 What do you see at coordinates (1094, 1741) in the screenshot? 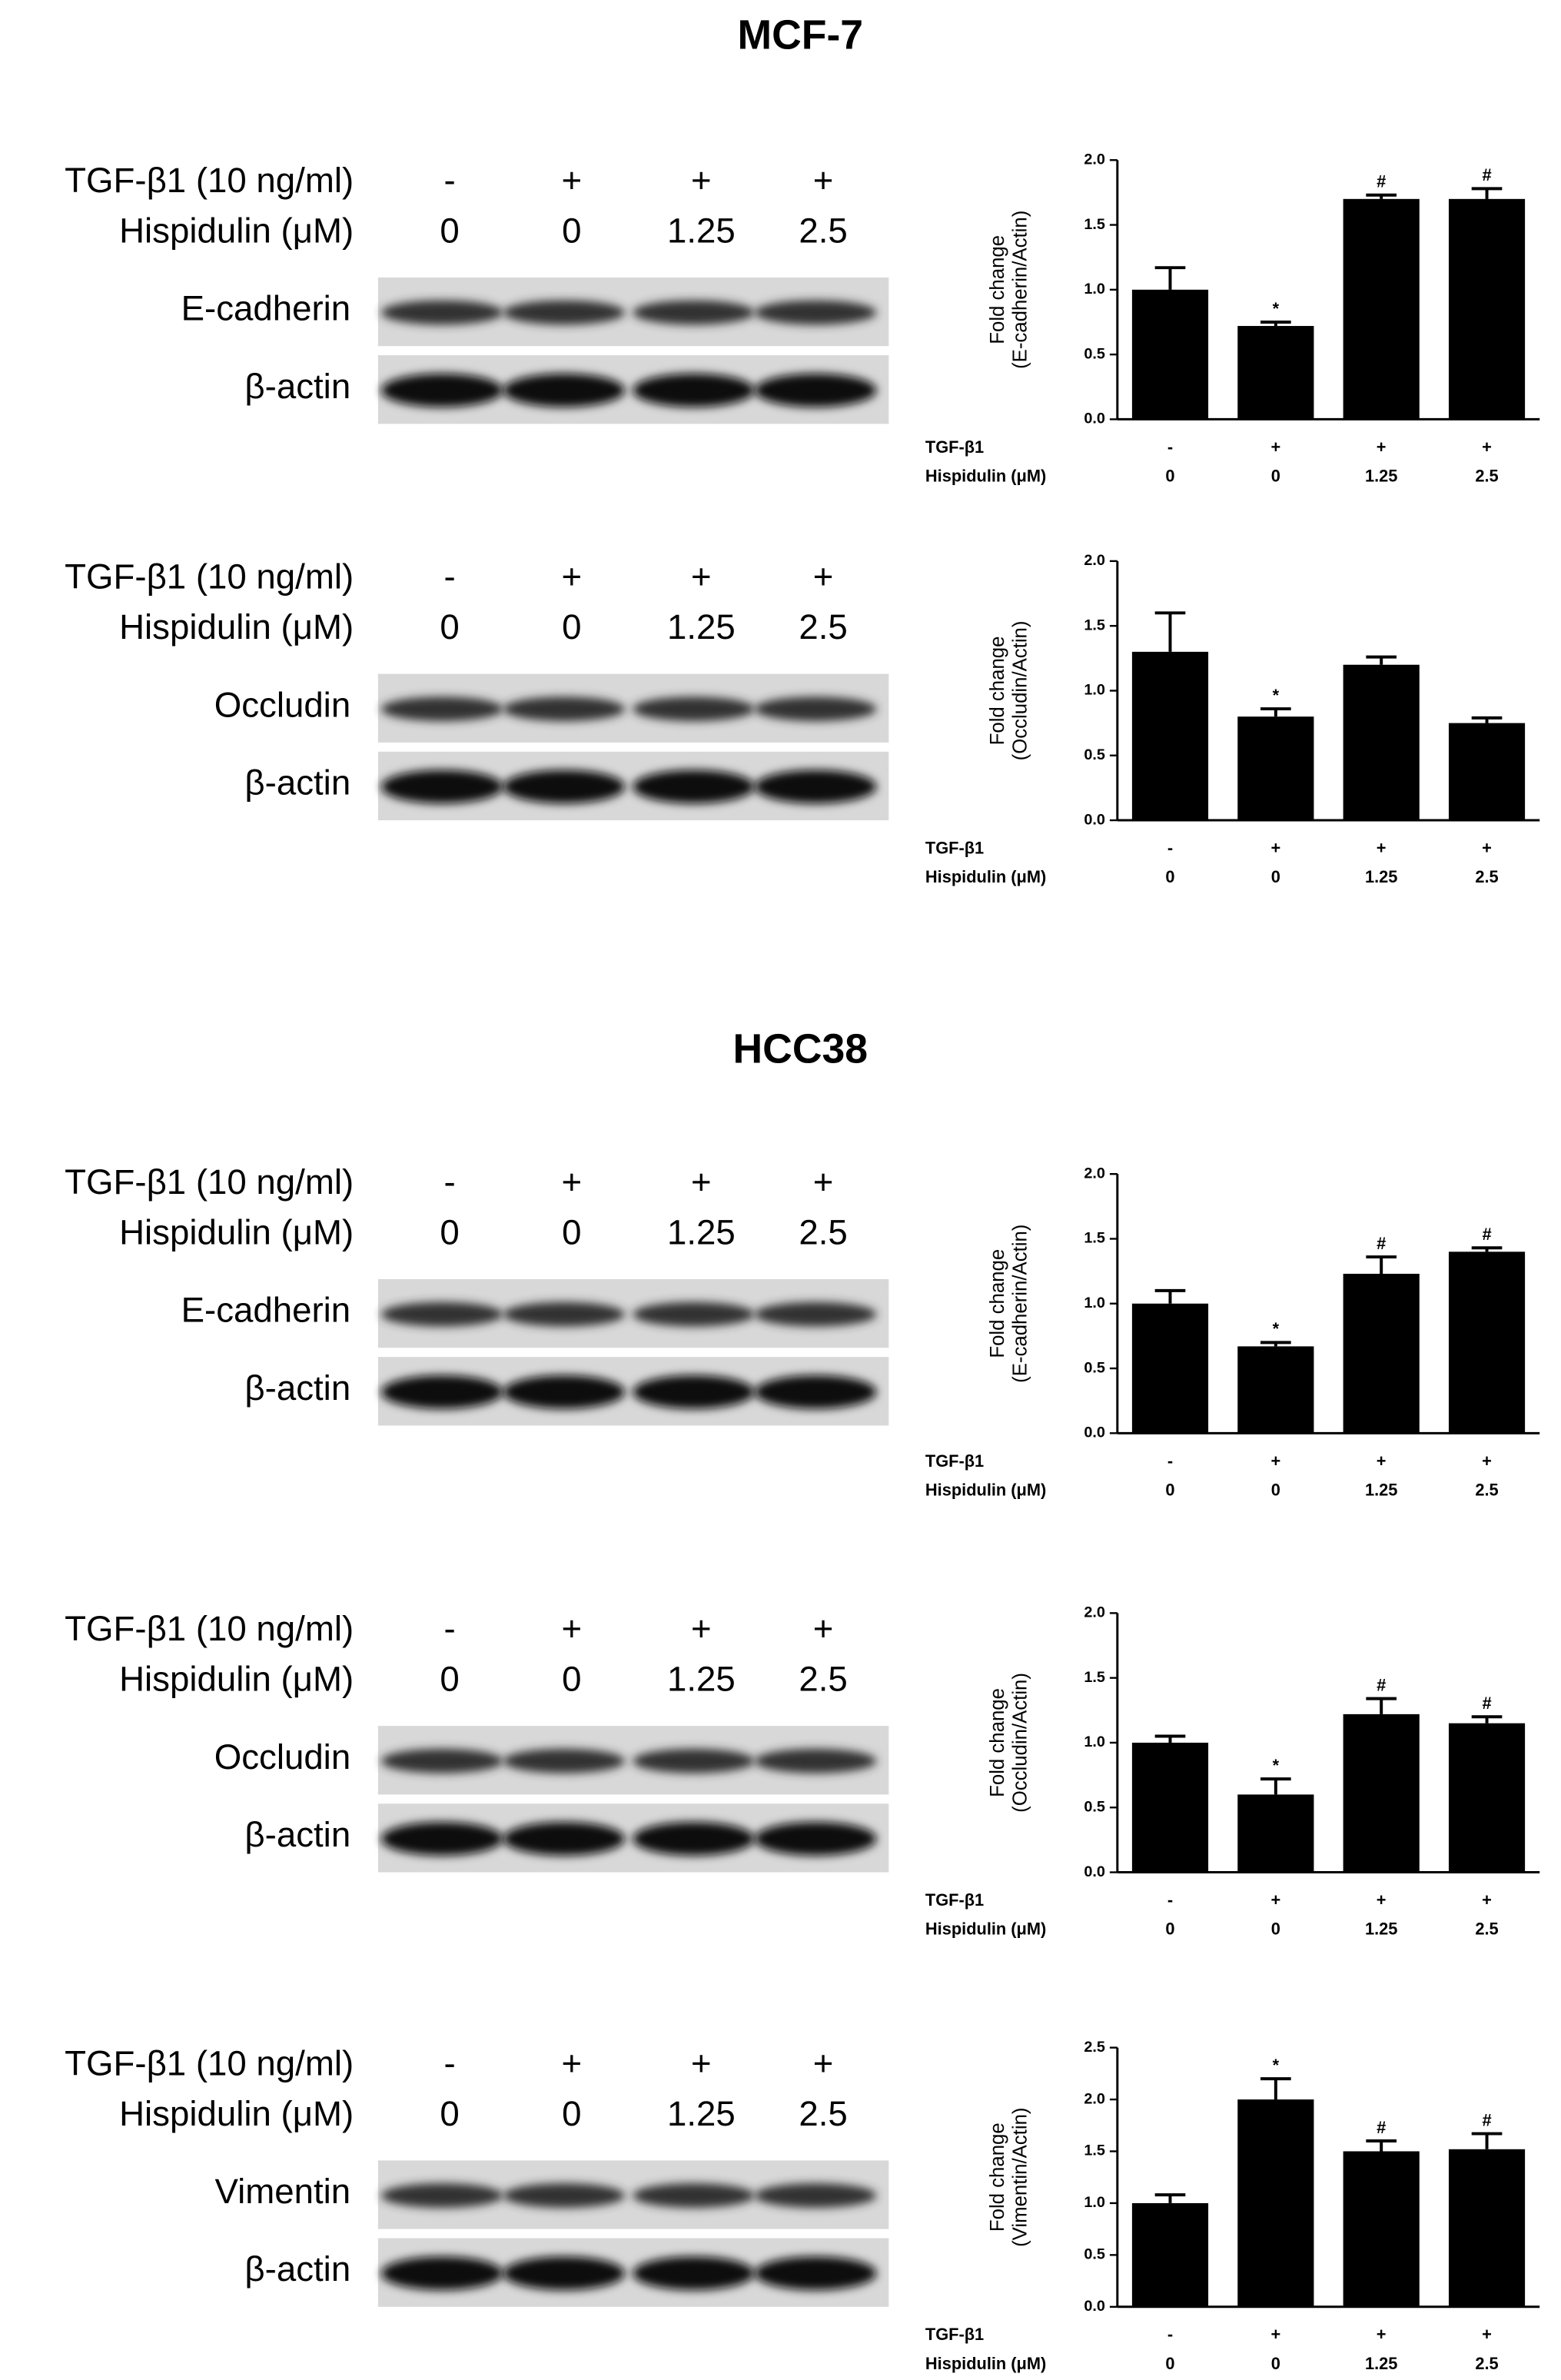
I see `y-tick-label: 1.0` at bounding box center [1094, 1741].